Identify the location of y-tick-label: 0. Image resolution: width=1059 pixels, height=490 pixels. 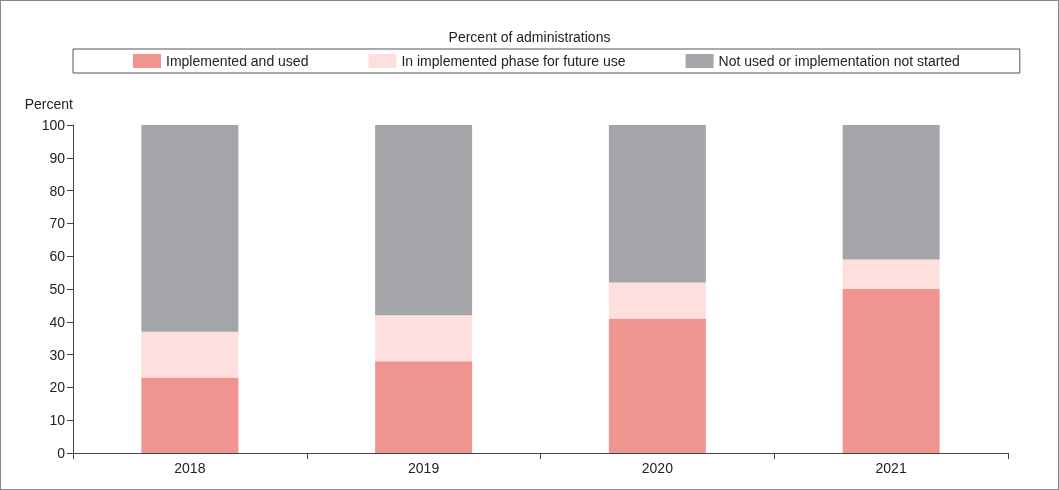
(61, 453).